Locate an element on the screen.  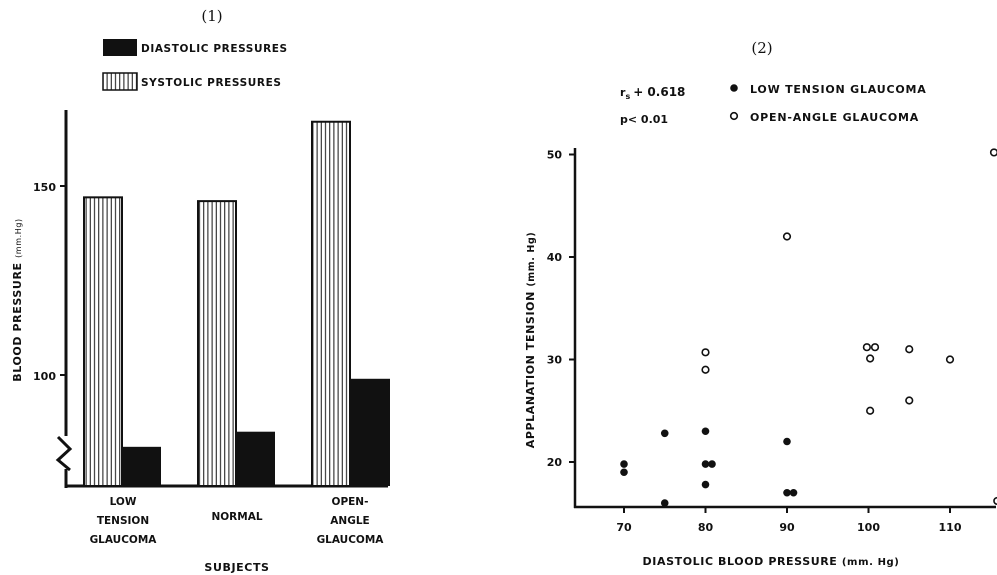
bar-y-axis-title: BLOOD PRESSURE (mm.Hg) is located at coordinates (17, 300).